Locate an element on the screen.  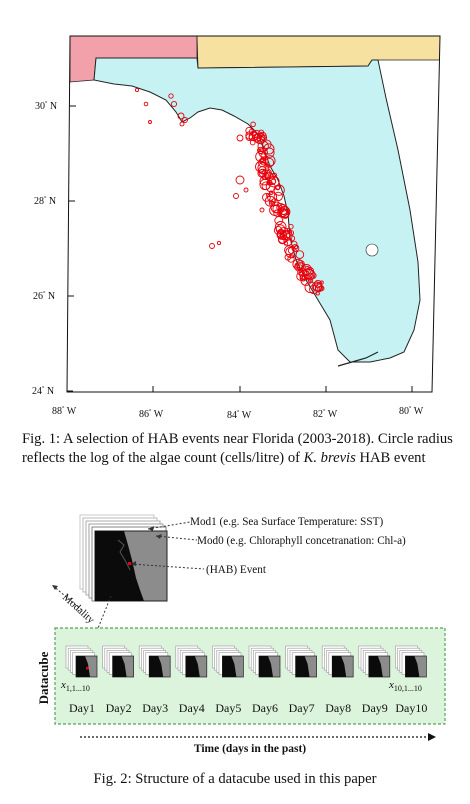
lat-label-24: 24° N is located at coordinates (43, 391).